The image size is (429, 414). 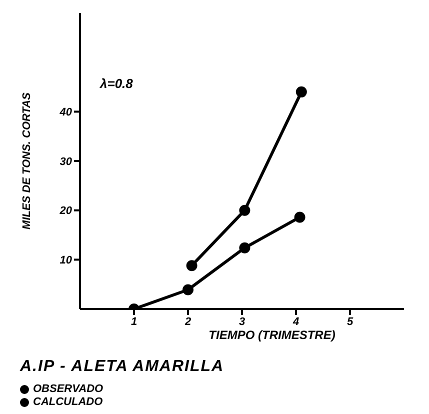 I want to click on legend-label: OBSERVADO, so click(x=68, y=389).